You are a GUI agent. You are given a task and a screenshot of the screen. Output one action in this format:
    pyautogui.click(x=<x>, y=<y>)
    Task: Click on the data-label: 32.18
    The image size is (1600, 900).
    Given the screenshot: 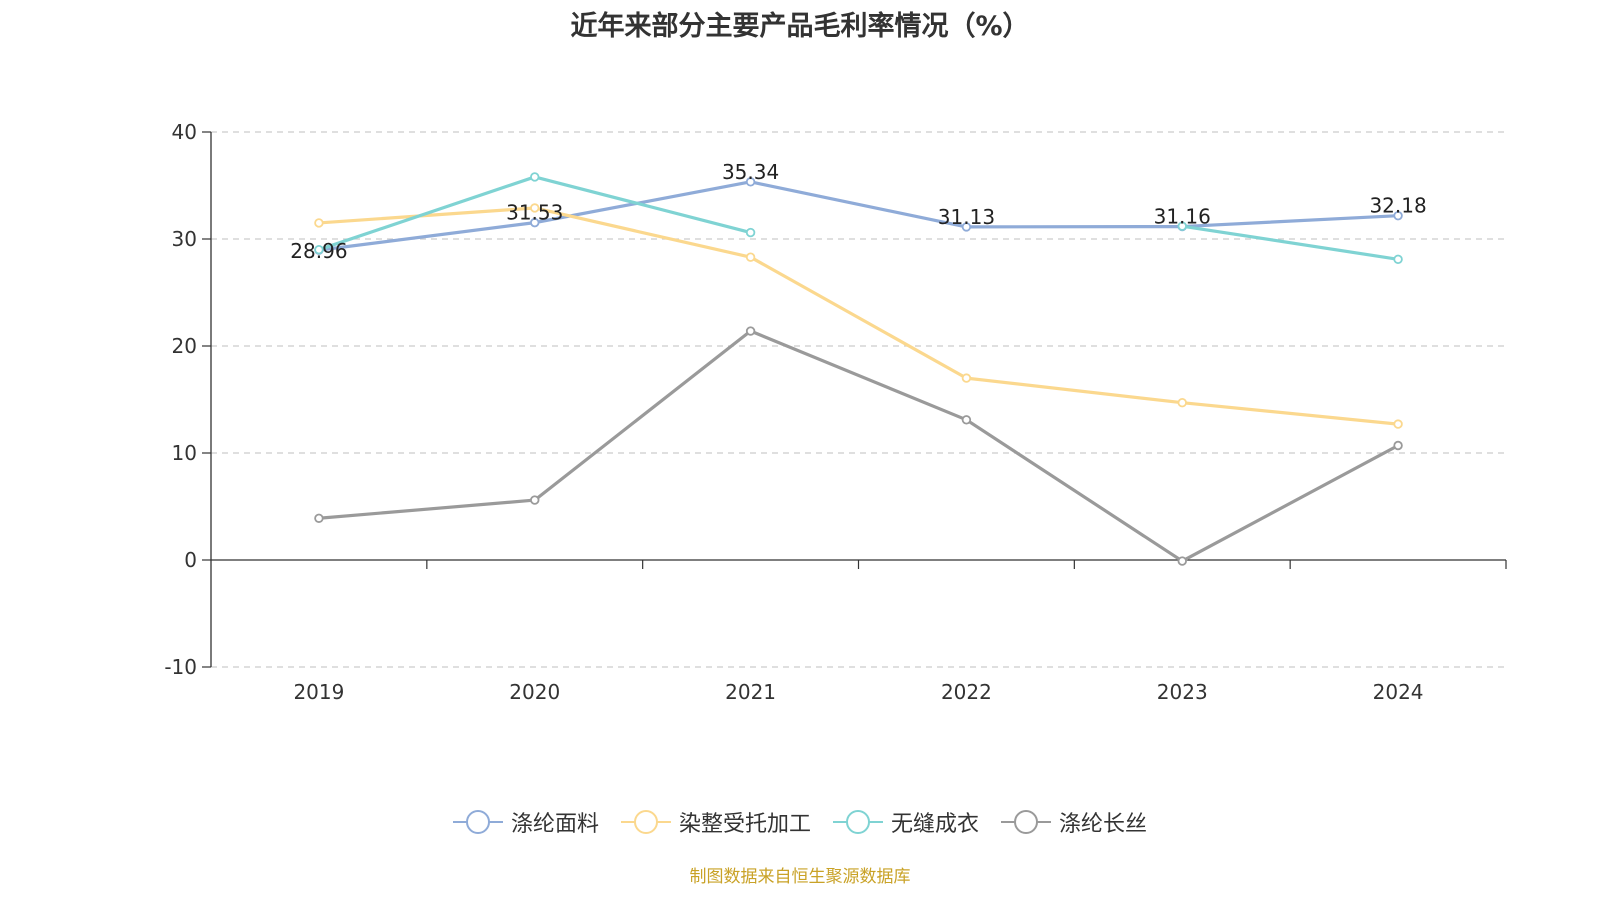 What is the action you would take?
    pyautogui.click(x=1397, y=206)
    